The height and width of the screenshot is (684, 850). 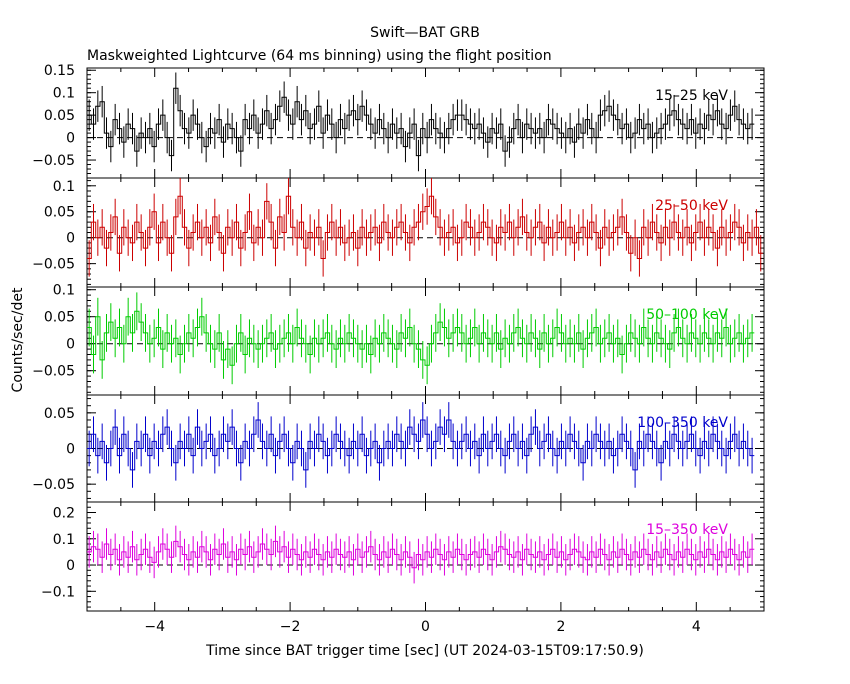 I want to click on x-tick-label: 2, so click(x=560, y=627).